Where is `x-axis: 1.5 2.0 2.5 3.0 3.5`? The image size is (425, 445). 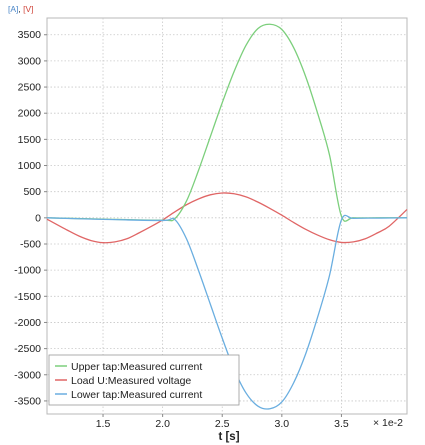
x-axis: 1.5 2.0 2.5 3.0 3.5 is located at coordinates (222, 422).